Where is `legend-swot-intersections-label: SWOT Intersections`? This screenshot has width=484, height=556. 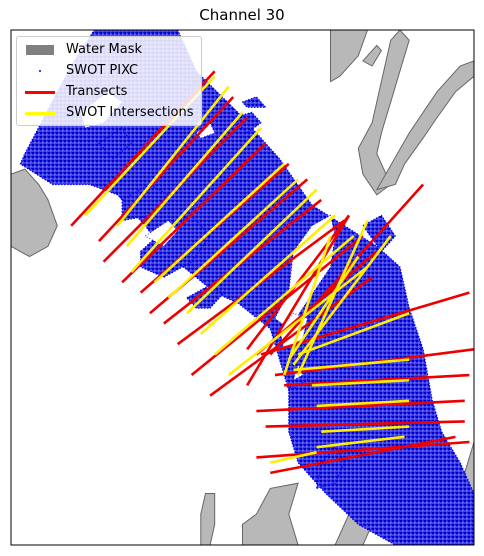 legend-swot-intersections-label: SWOT Intersections is located at coordinates (130, 112).